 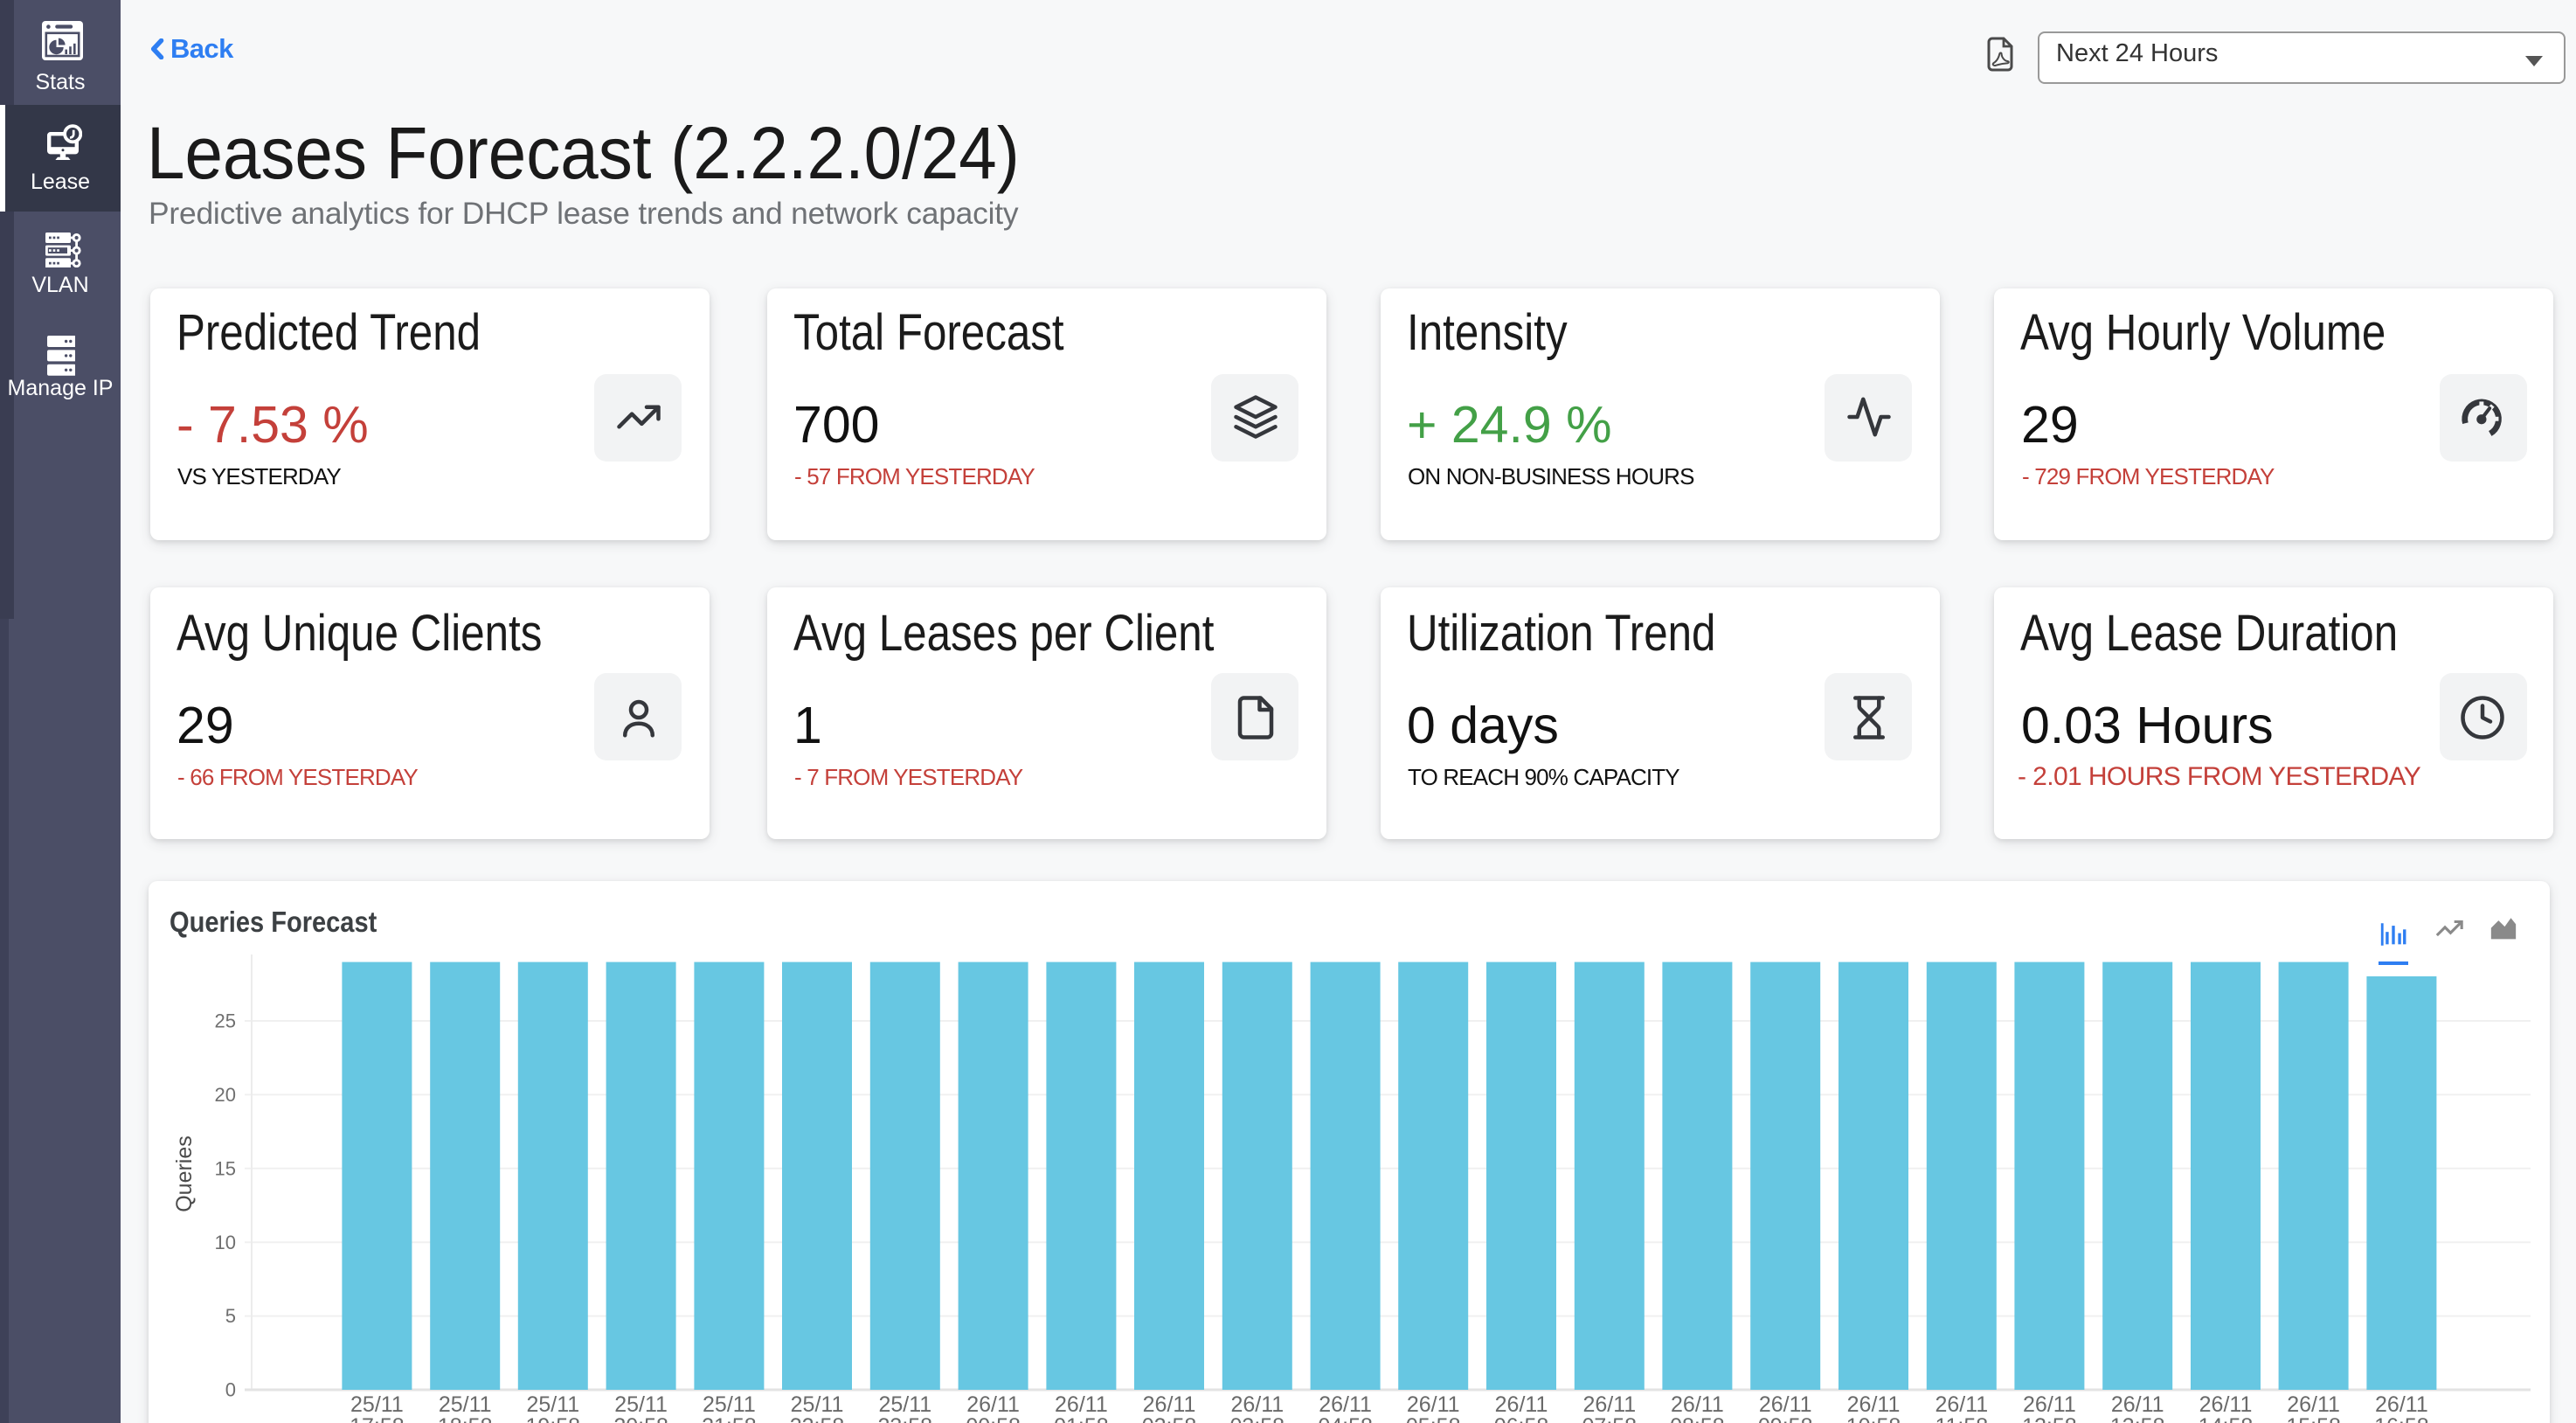 What do you see at coordinates (640, 1418) in the screenshot?
I see `svg-text: 20:58` at bounding box center [640, 1418].